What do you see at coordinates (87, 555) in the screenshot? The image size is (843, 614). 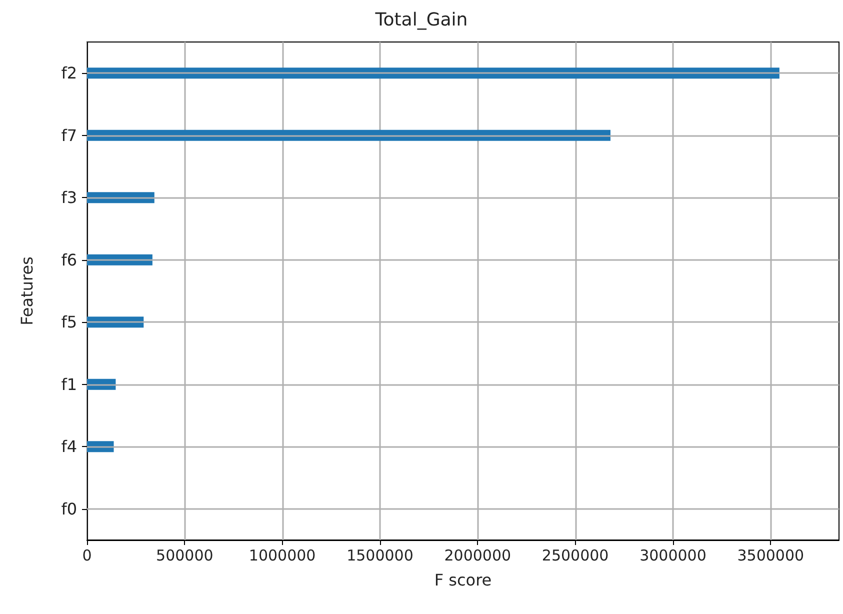 I see `x-tick-label: 0` at bounding box center [87, 555].